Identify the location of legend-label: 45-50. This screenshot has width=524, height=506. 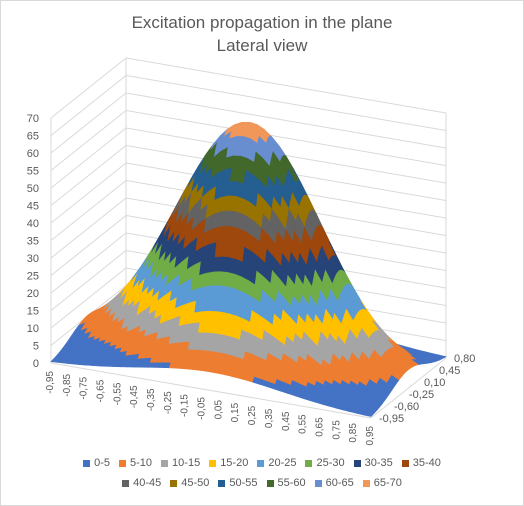
(195, 483).